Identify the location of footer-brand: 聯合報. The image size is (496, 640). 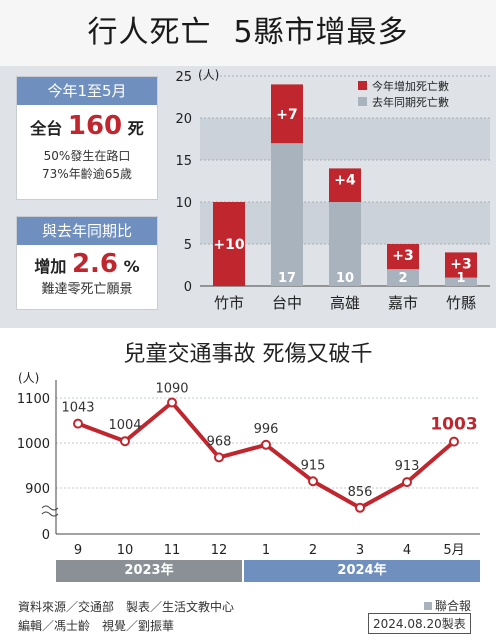
(447, 605).